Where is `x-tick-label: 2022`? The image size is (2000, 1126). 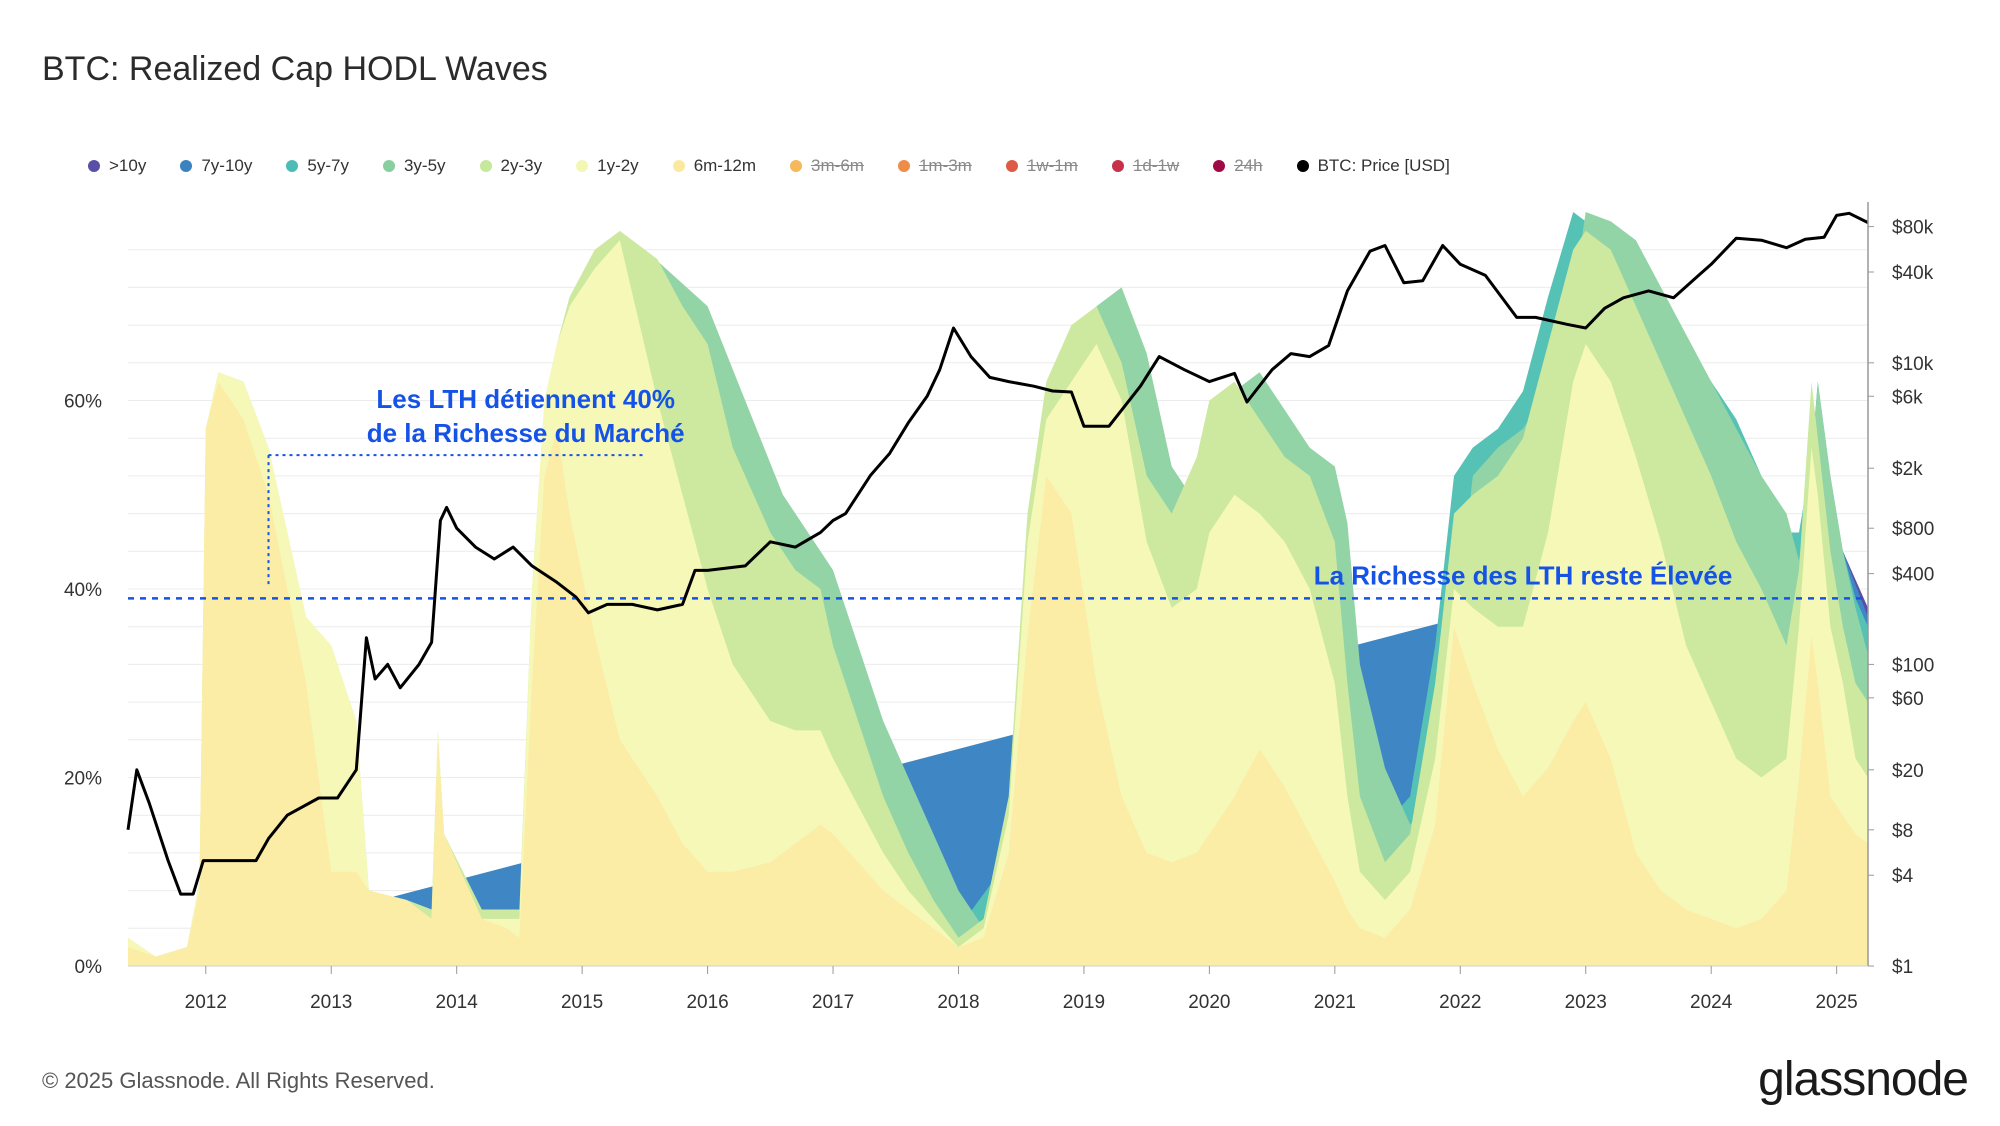 x-tick-label: 2022 is located at coordinates (1460, 1002).